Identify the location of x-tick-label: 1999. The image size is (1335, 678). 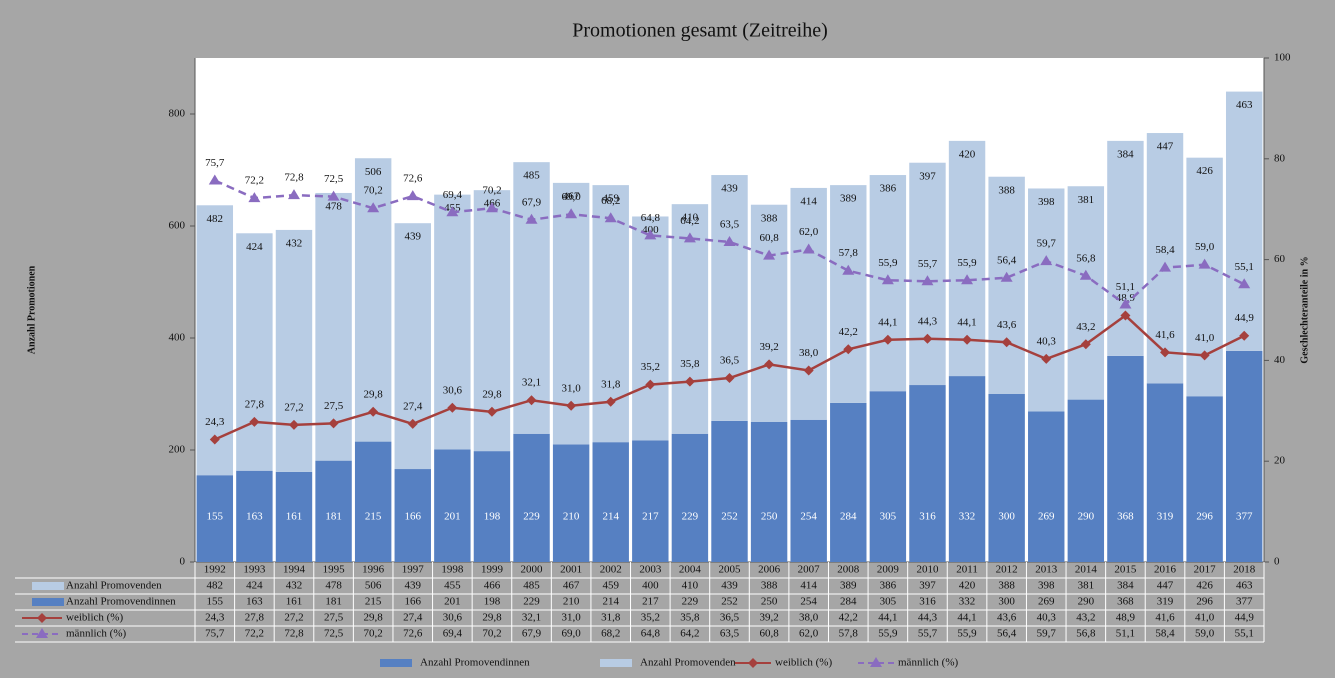
(492, 570).